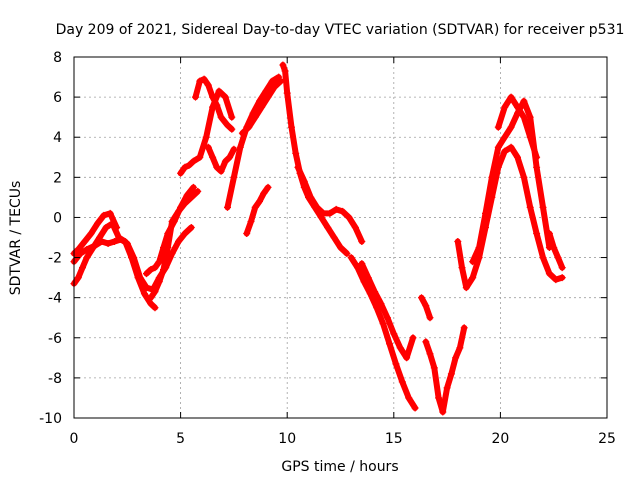 This screenshot has width=640, height=480. Describe the element at coordinates (55, 259) in the screenshot. I see `y-tick-label: -2` at that location.